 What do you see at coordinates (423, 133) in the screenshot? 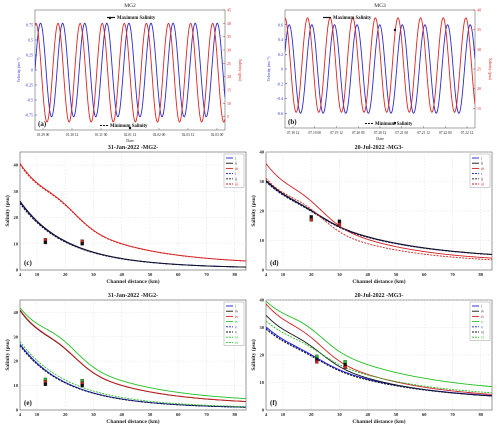
I see `x-tick-label: 07.21 12` at bounding box center [423, 133].